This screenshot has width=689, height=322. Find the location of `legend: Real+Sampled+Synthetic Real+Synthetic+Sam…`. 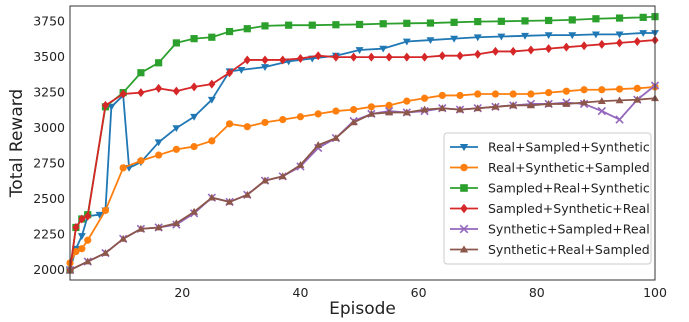

legend: Real+Sampled+Synthetic Real+Synthetic+Sam… is located at coordinates (547, 198).